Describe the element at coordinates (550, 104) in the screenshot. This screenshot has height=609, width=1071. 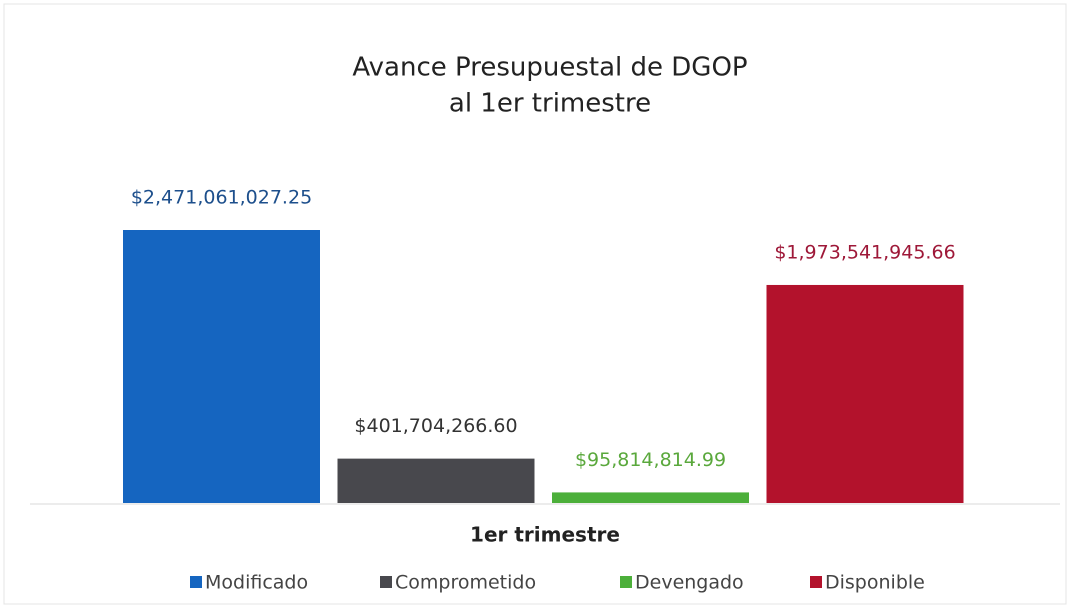
I see `chart-subtitle: al 1er trimestre` at that location.